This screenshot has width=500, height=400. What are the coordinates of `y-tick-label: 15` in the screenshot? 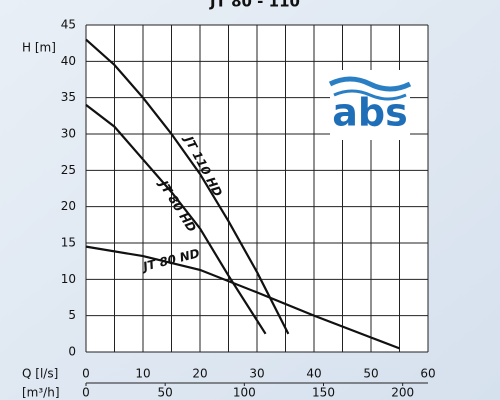 It's located at (68, 243).